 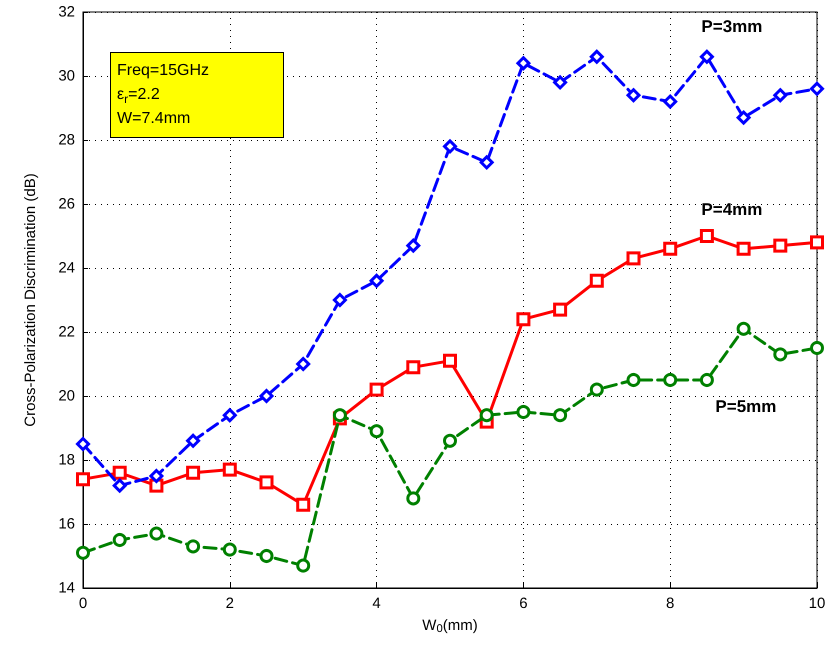 What do you see at coordinates (731, 209) in the screenshot?
I see `series-label: P=4mm` at bounding box center [731, 209].